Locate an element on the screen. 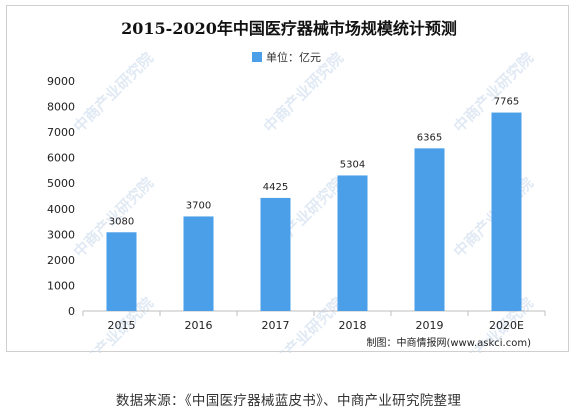 Image resolution: width=577 pixels, height=417 pixels. data-label-2015: 3080 is located at coordinates (121, 221).